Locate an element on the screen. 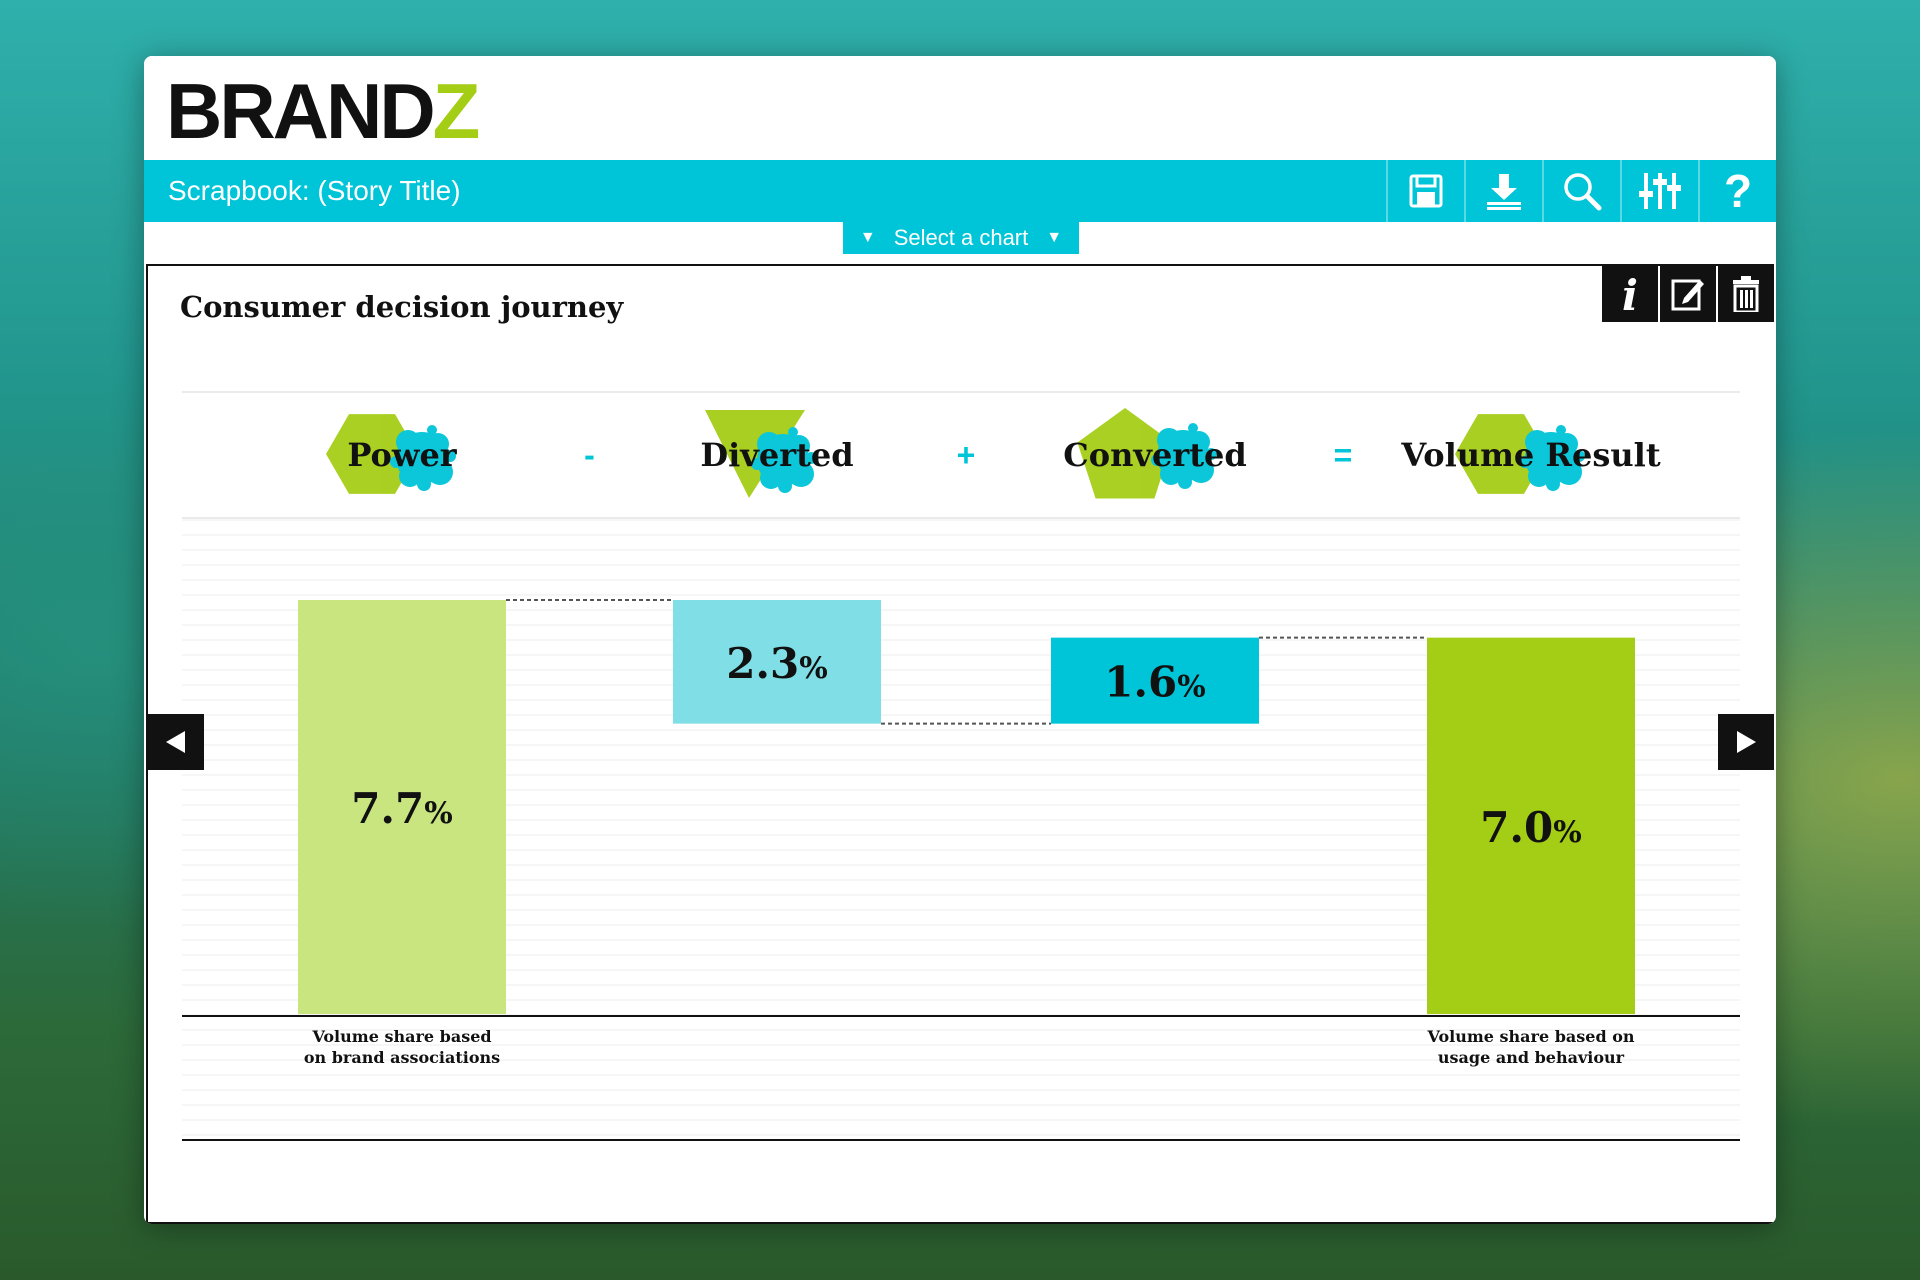  info-button: i is located at coordinates (1630, 294).